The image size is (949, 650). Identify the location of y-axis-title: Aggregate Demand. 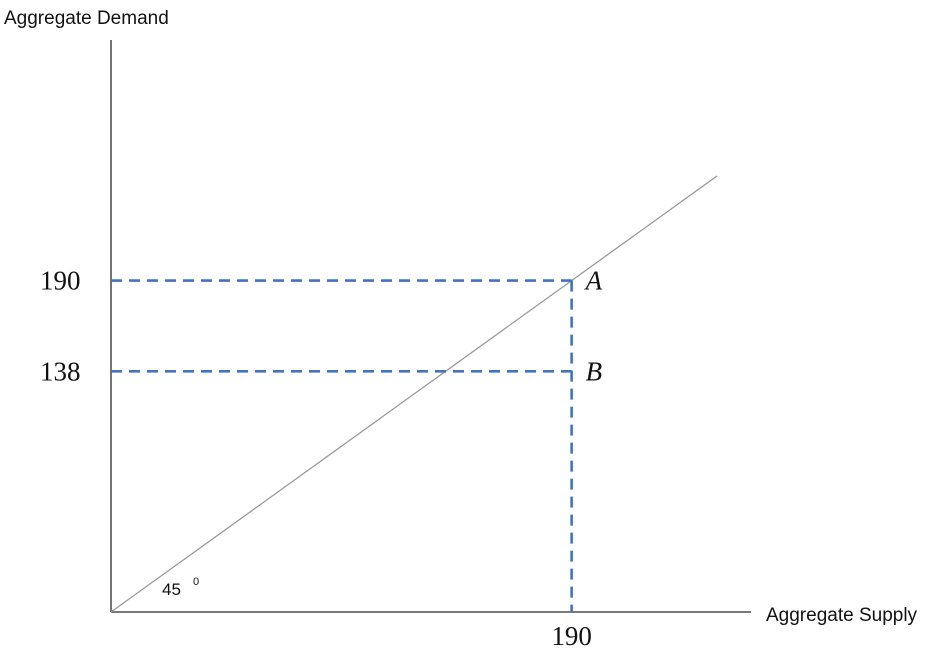
(86, 18).